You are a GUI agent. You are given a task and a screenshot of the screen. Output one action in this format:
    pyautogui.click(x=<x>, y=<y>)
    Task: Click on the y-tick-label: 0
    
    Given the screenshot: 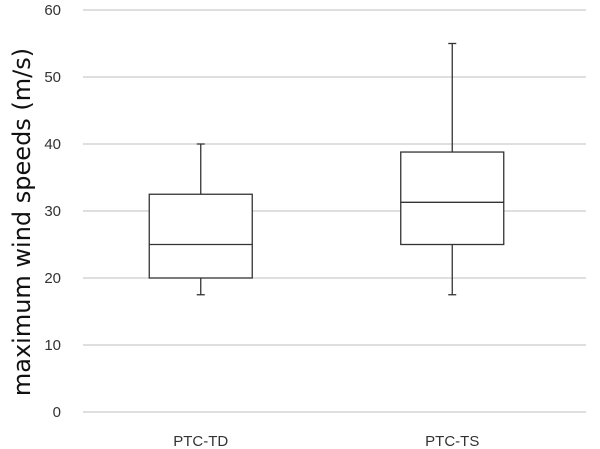 What is the action you would take?
    pyautogui.click(x=57, y=412)
    